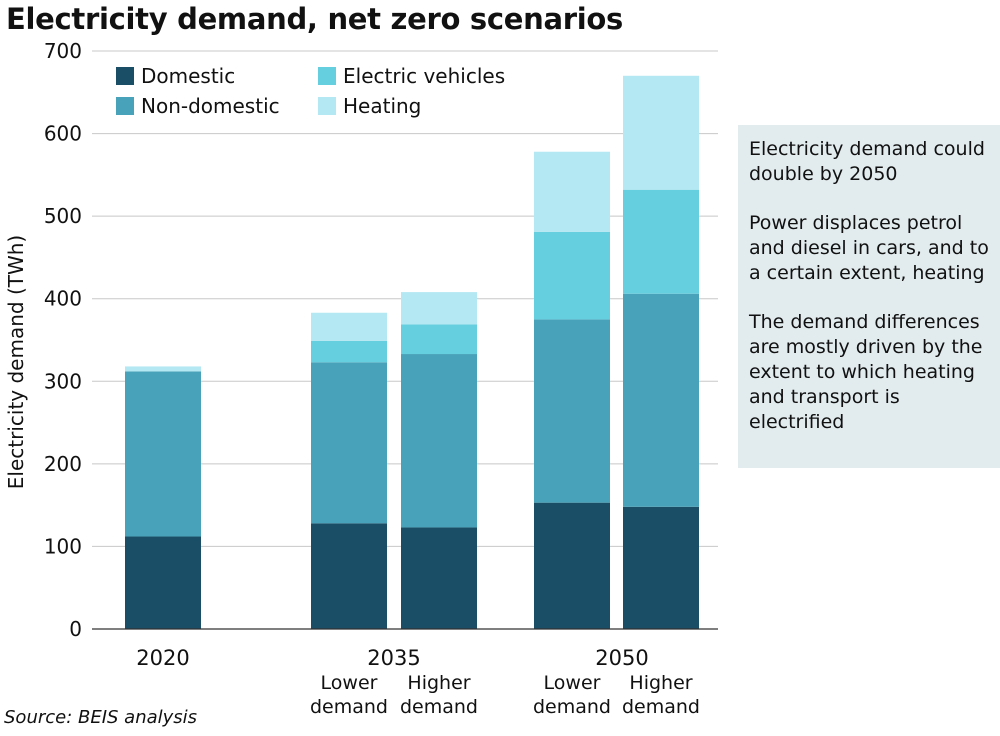  I want to click on source-note: Source: BEIS analysis, so click(101, 717).